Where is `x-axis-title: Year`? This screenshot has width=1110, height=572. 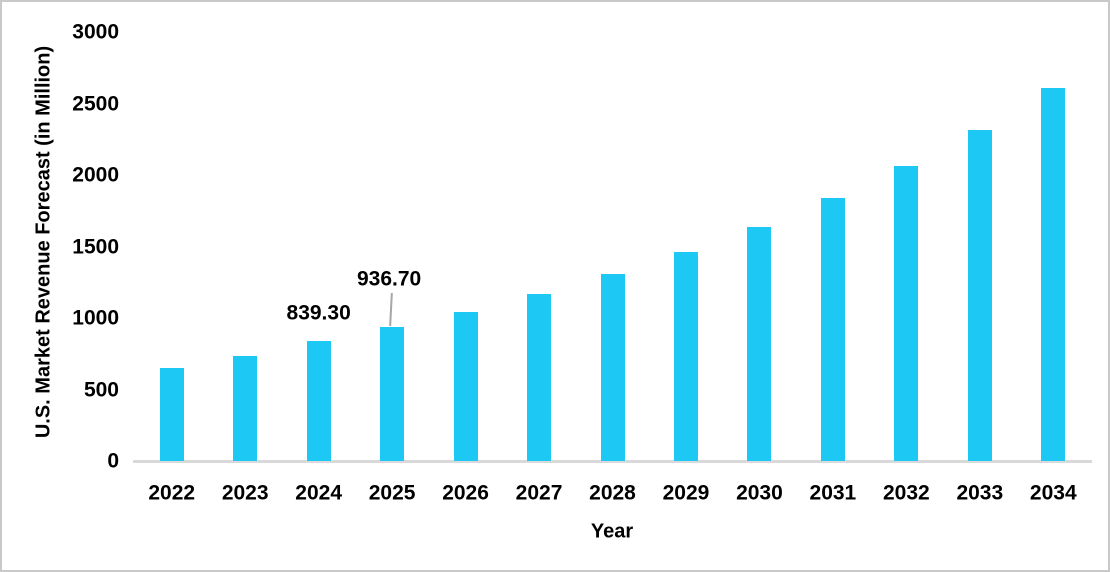 x-axis-title: Year is located at coordinates (612, 531).